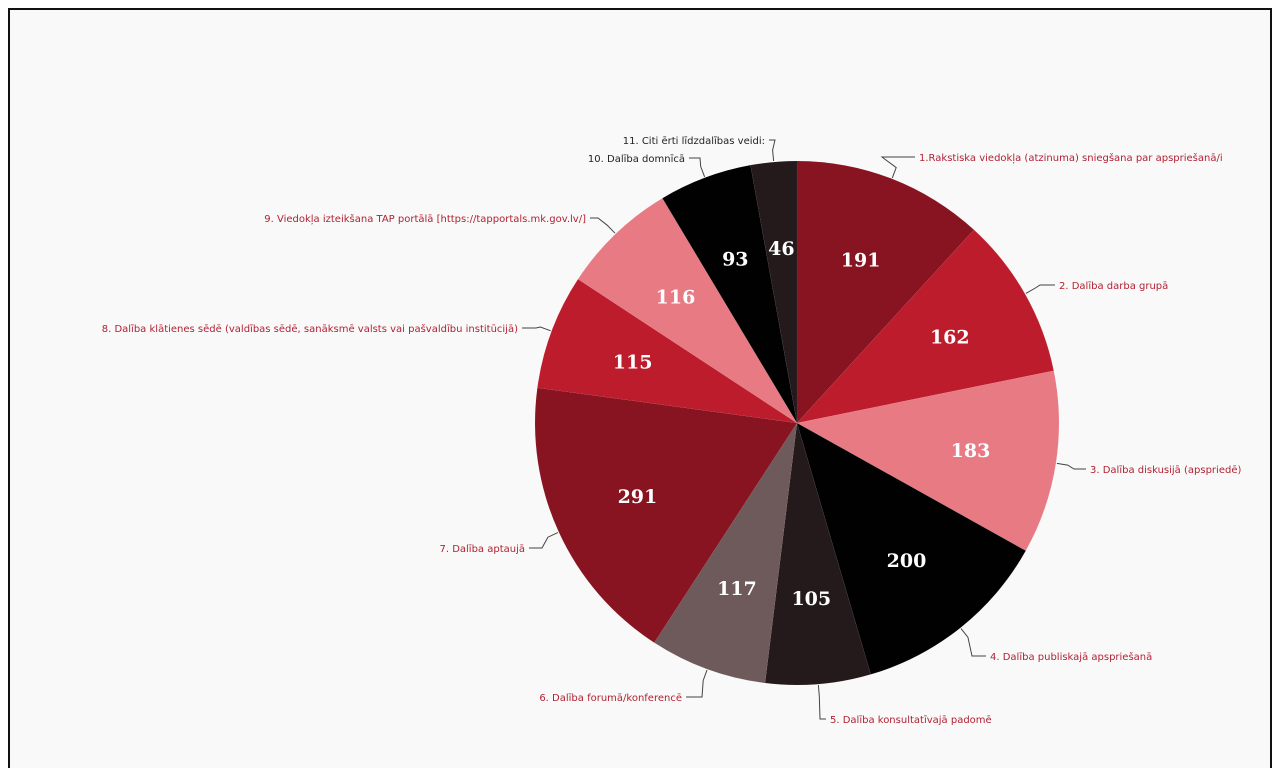 This screenshot has height=768, width=1276. I want to click on slice-category-label-7: 7. Dalība aptaujā, so click(482, 549).